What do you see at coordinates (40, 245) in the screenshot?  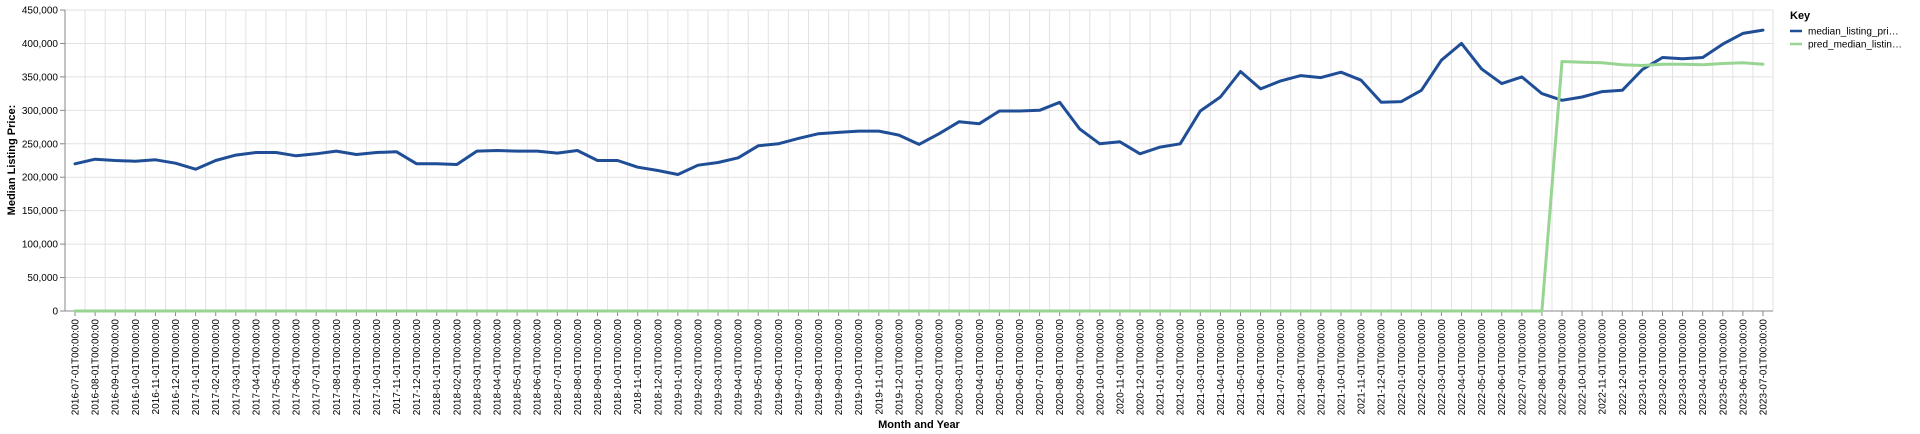 I see `y-tick-label: 100,000` at bounding box center [40, 245].